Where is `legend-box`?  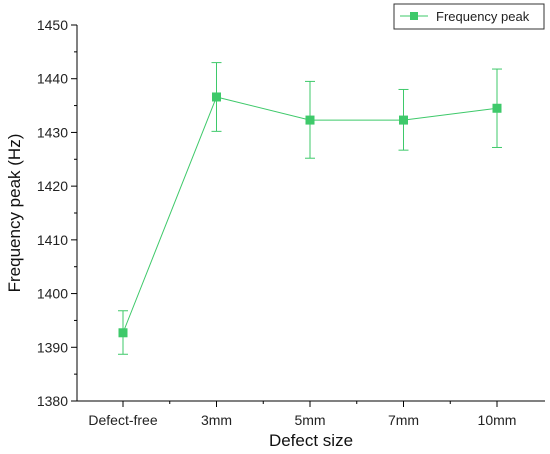 legend-box is located at coordinates (469, 16).